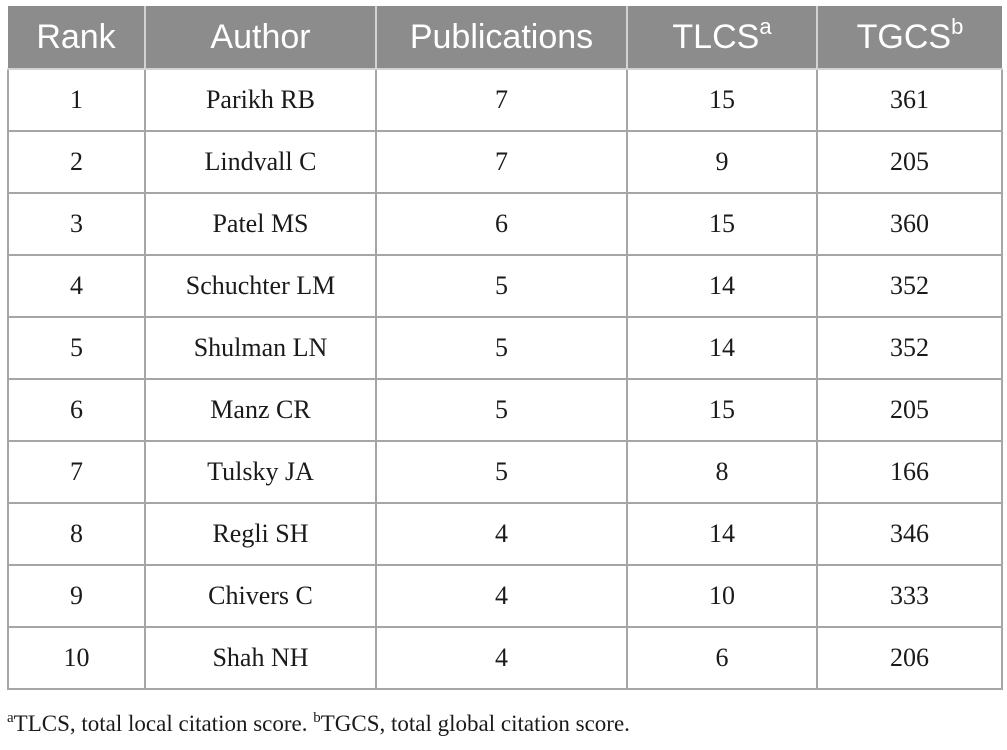 This screenshot has height=750, width=1007. I want to click on table-row: 9 Chivers C 4 10 333, so click(505, 596).